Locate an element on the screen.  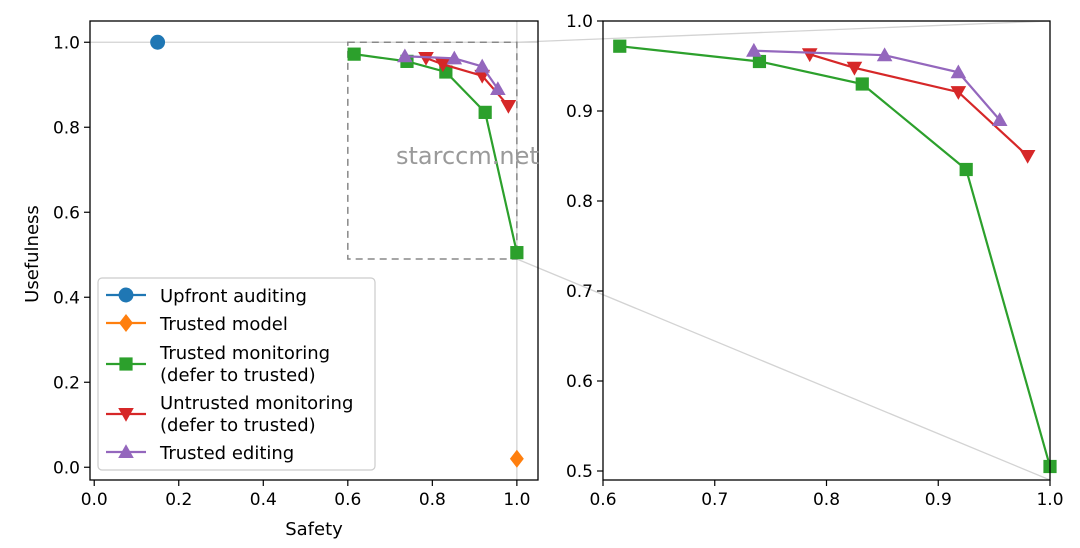
legend-box is located at coordinates (236, 374).